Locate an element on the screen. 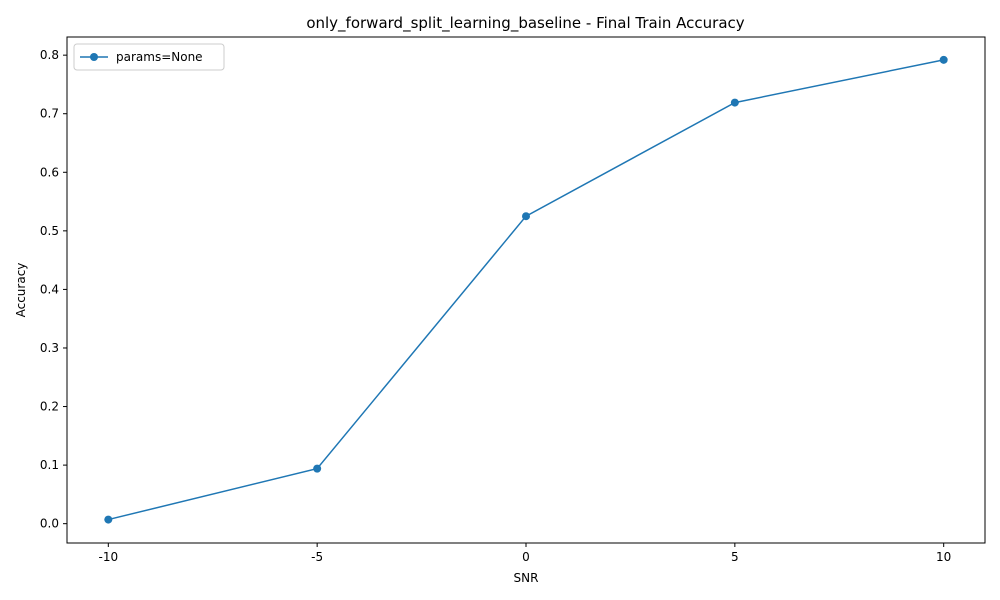  x-tick-label: 5 is located at coordinates (735, 557).